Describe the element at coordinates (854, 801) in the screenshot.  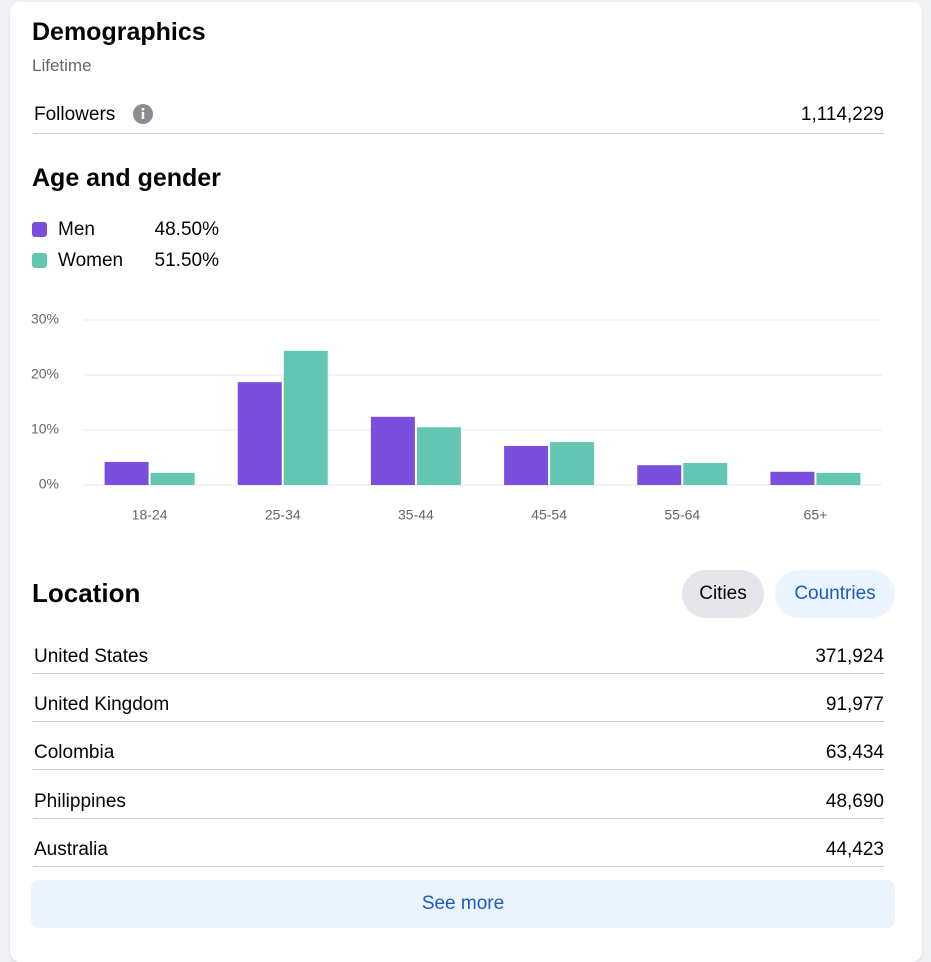
I see `country-value: 48,690` at that location.